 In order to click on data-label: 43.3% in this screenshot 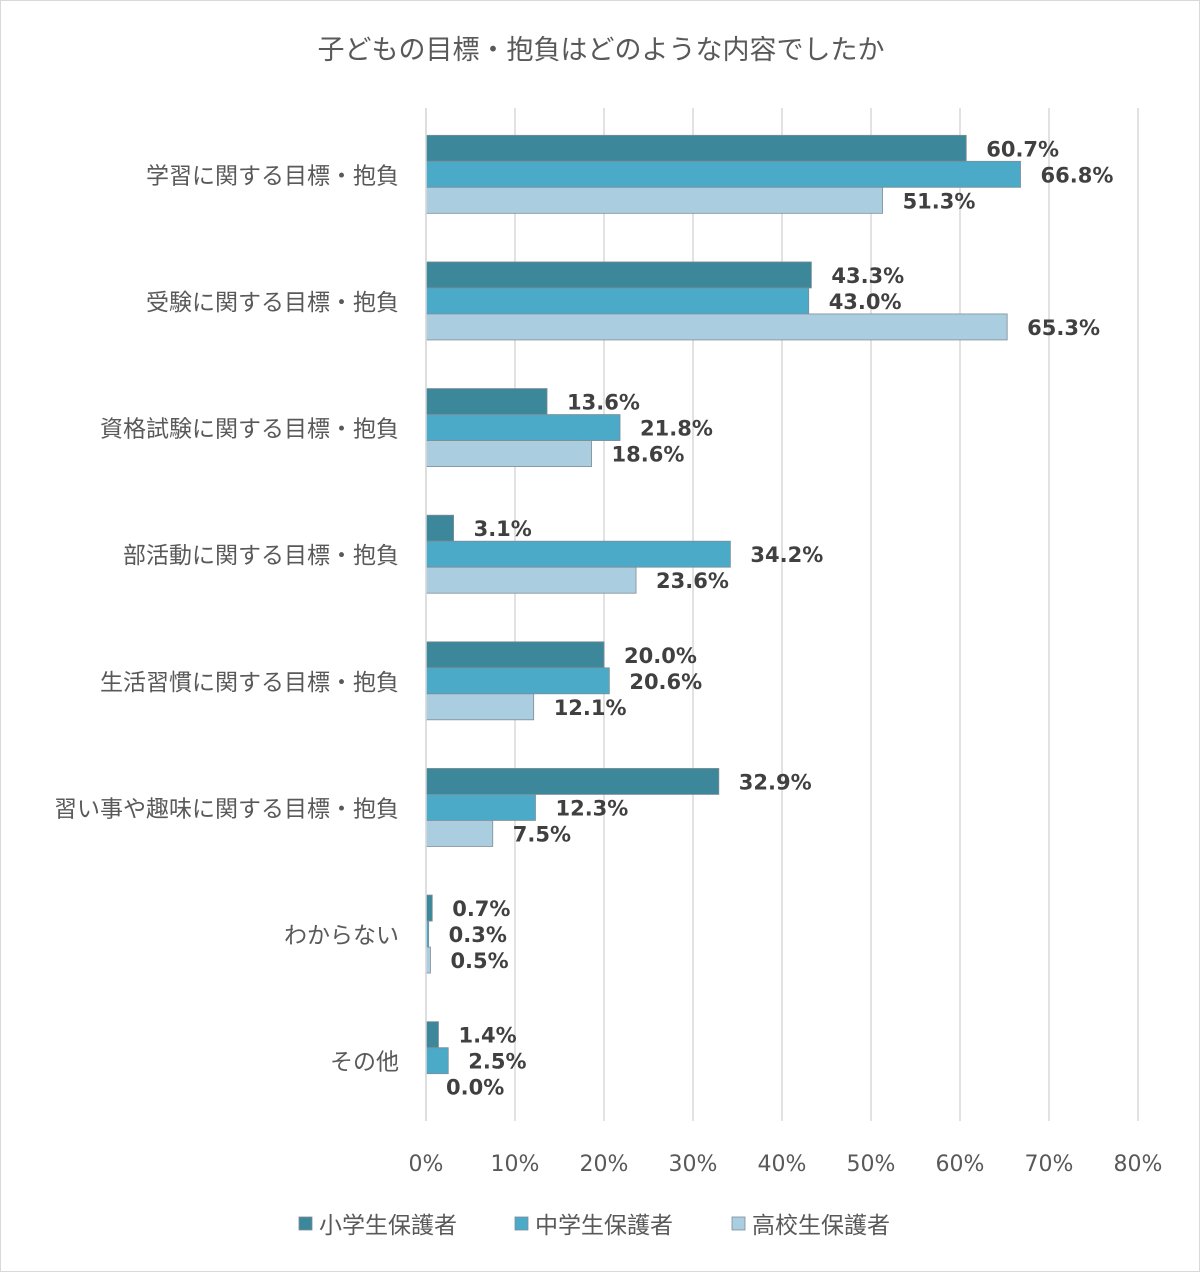, I will do `click(867, 276)`.